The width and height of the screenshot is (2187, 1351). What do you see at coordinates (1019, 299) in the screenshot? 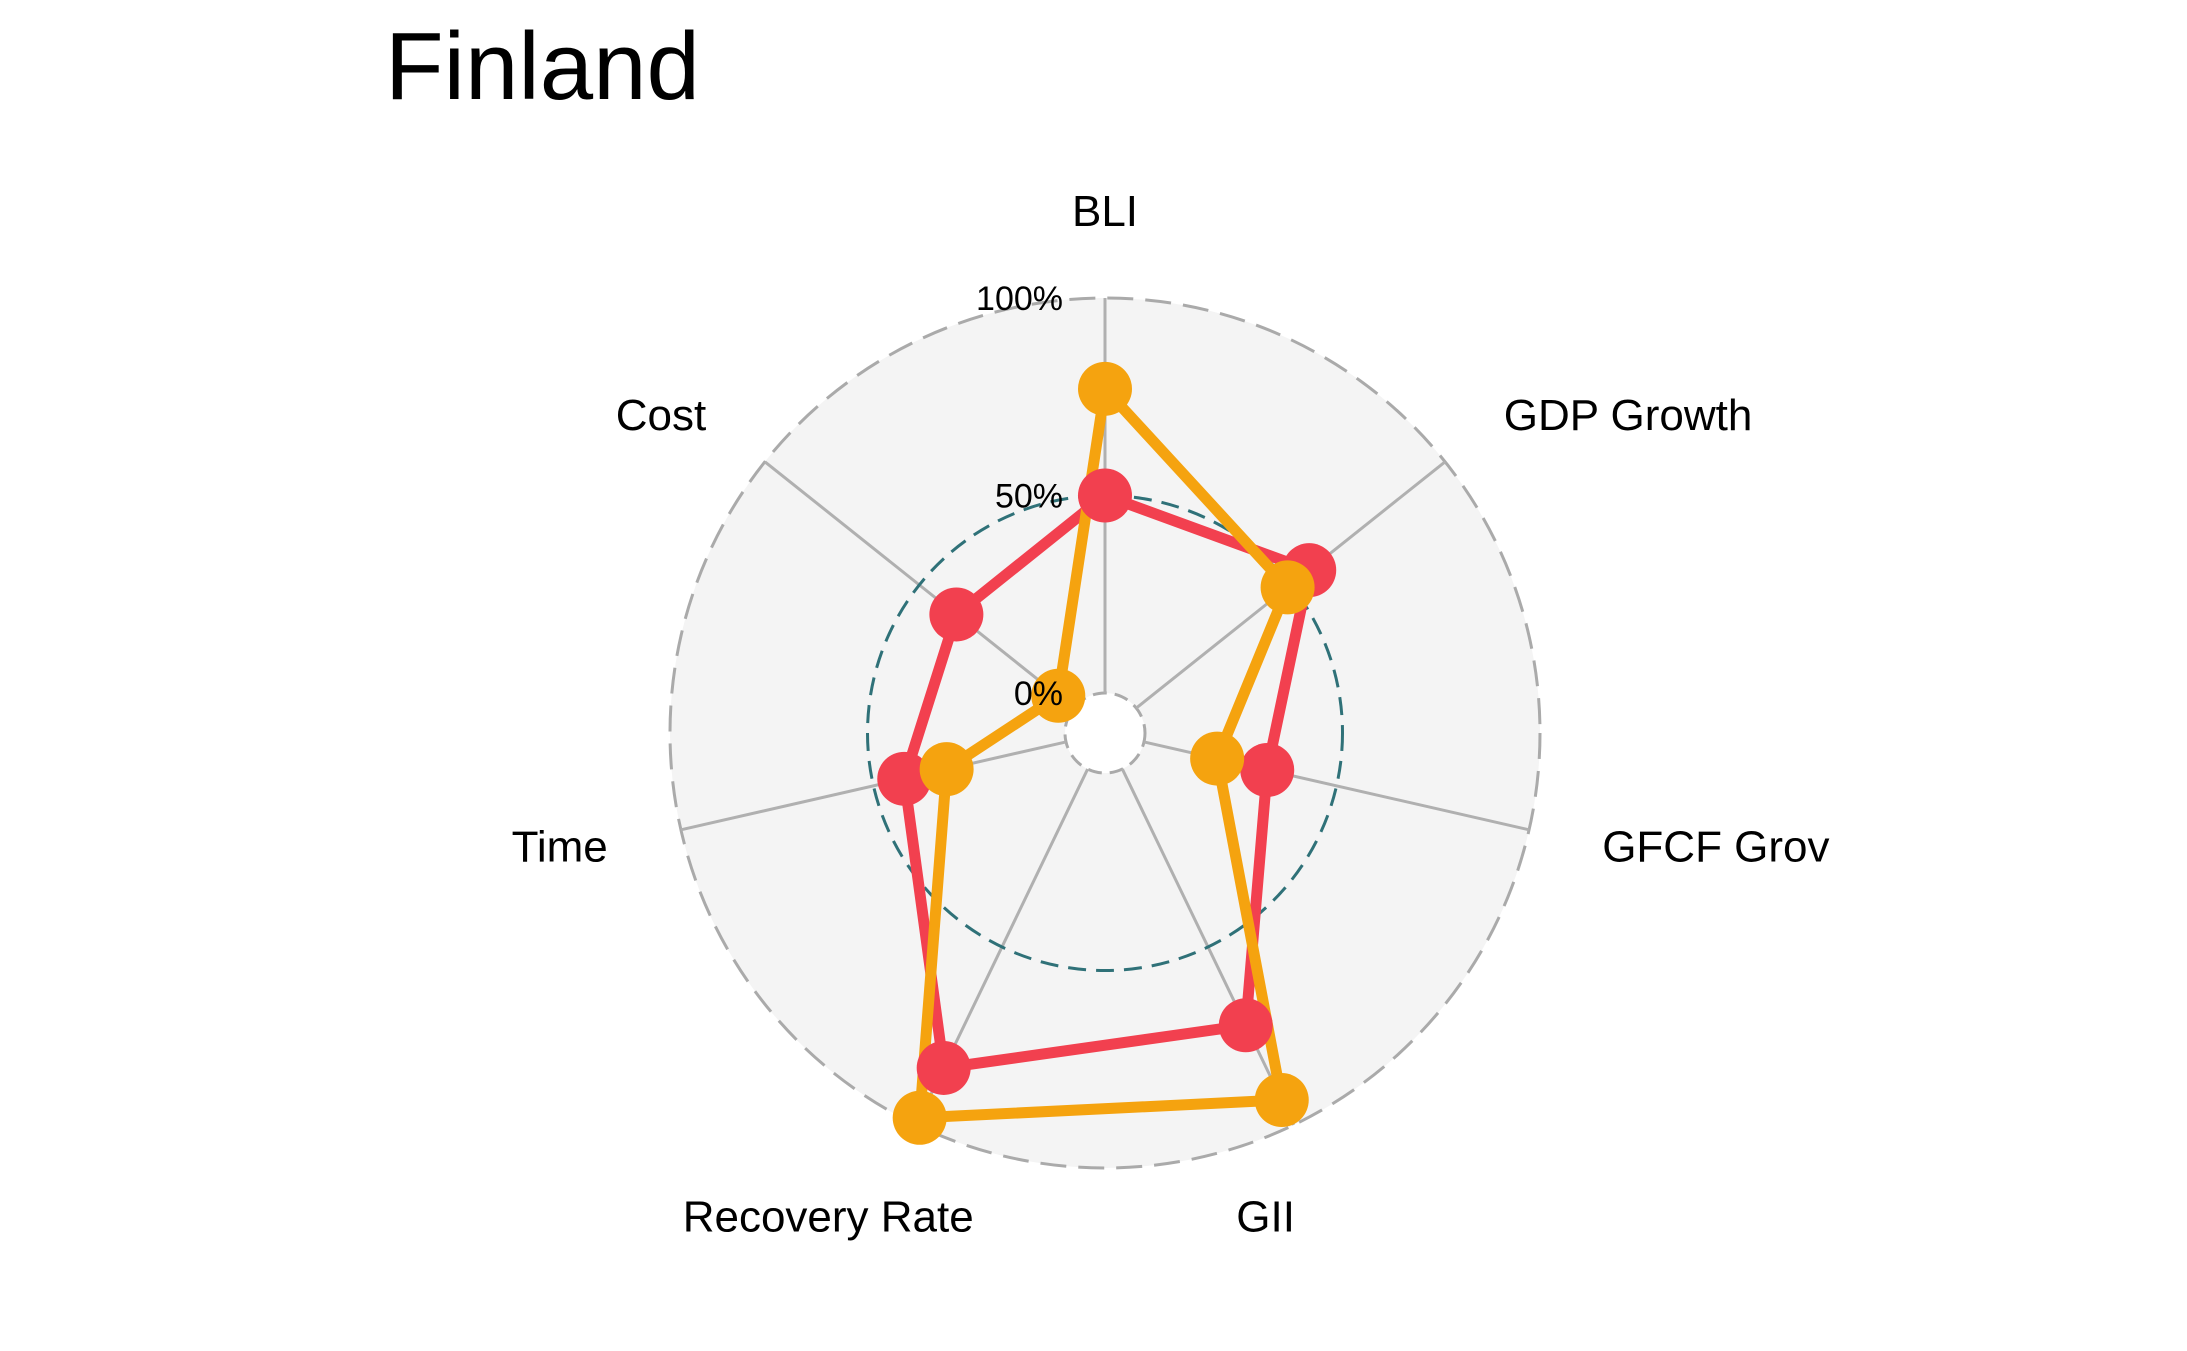
I see `grid-label-2: 100%` at bounding box center [1019, 299].